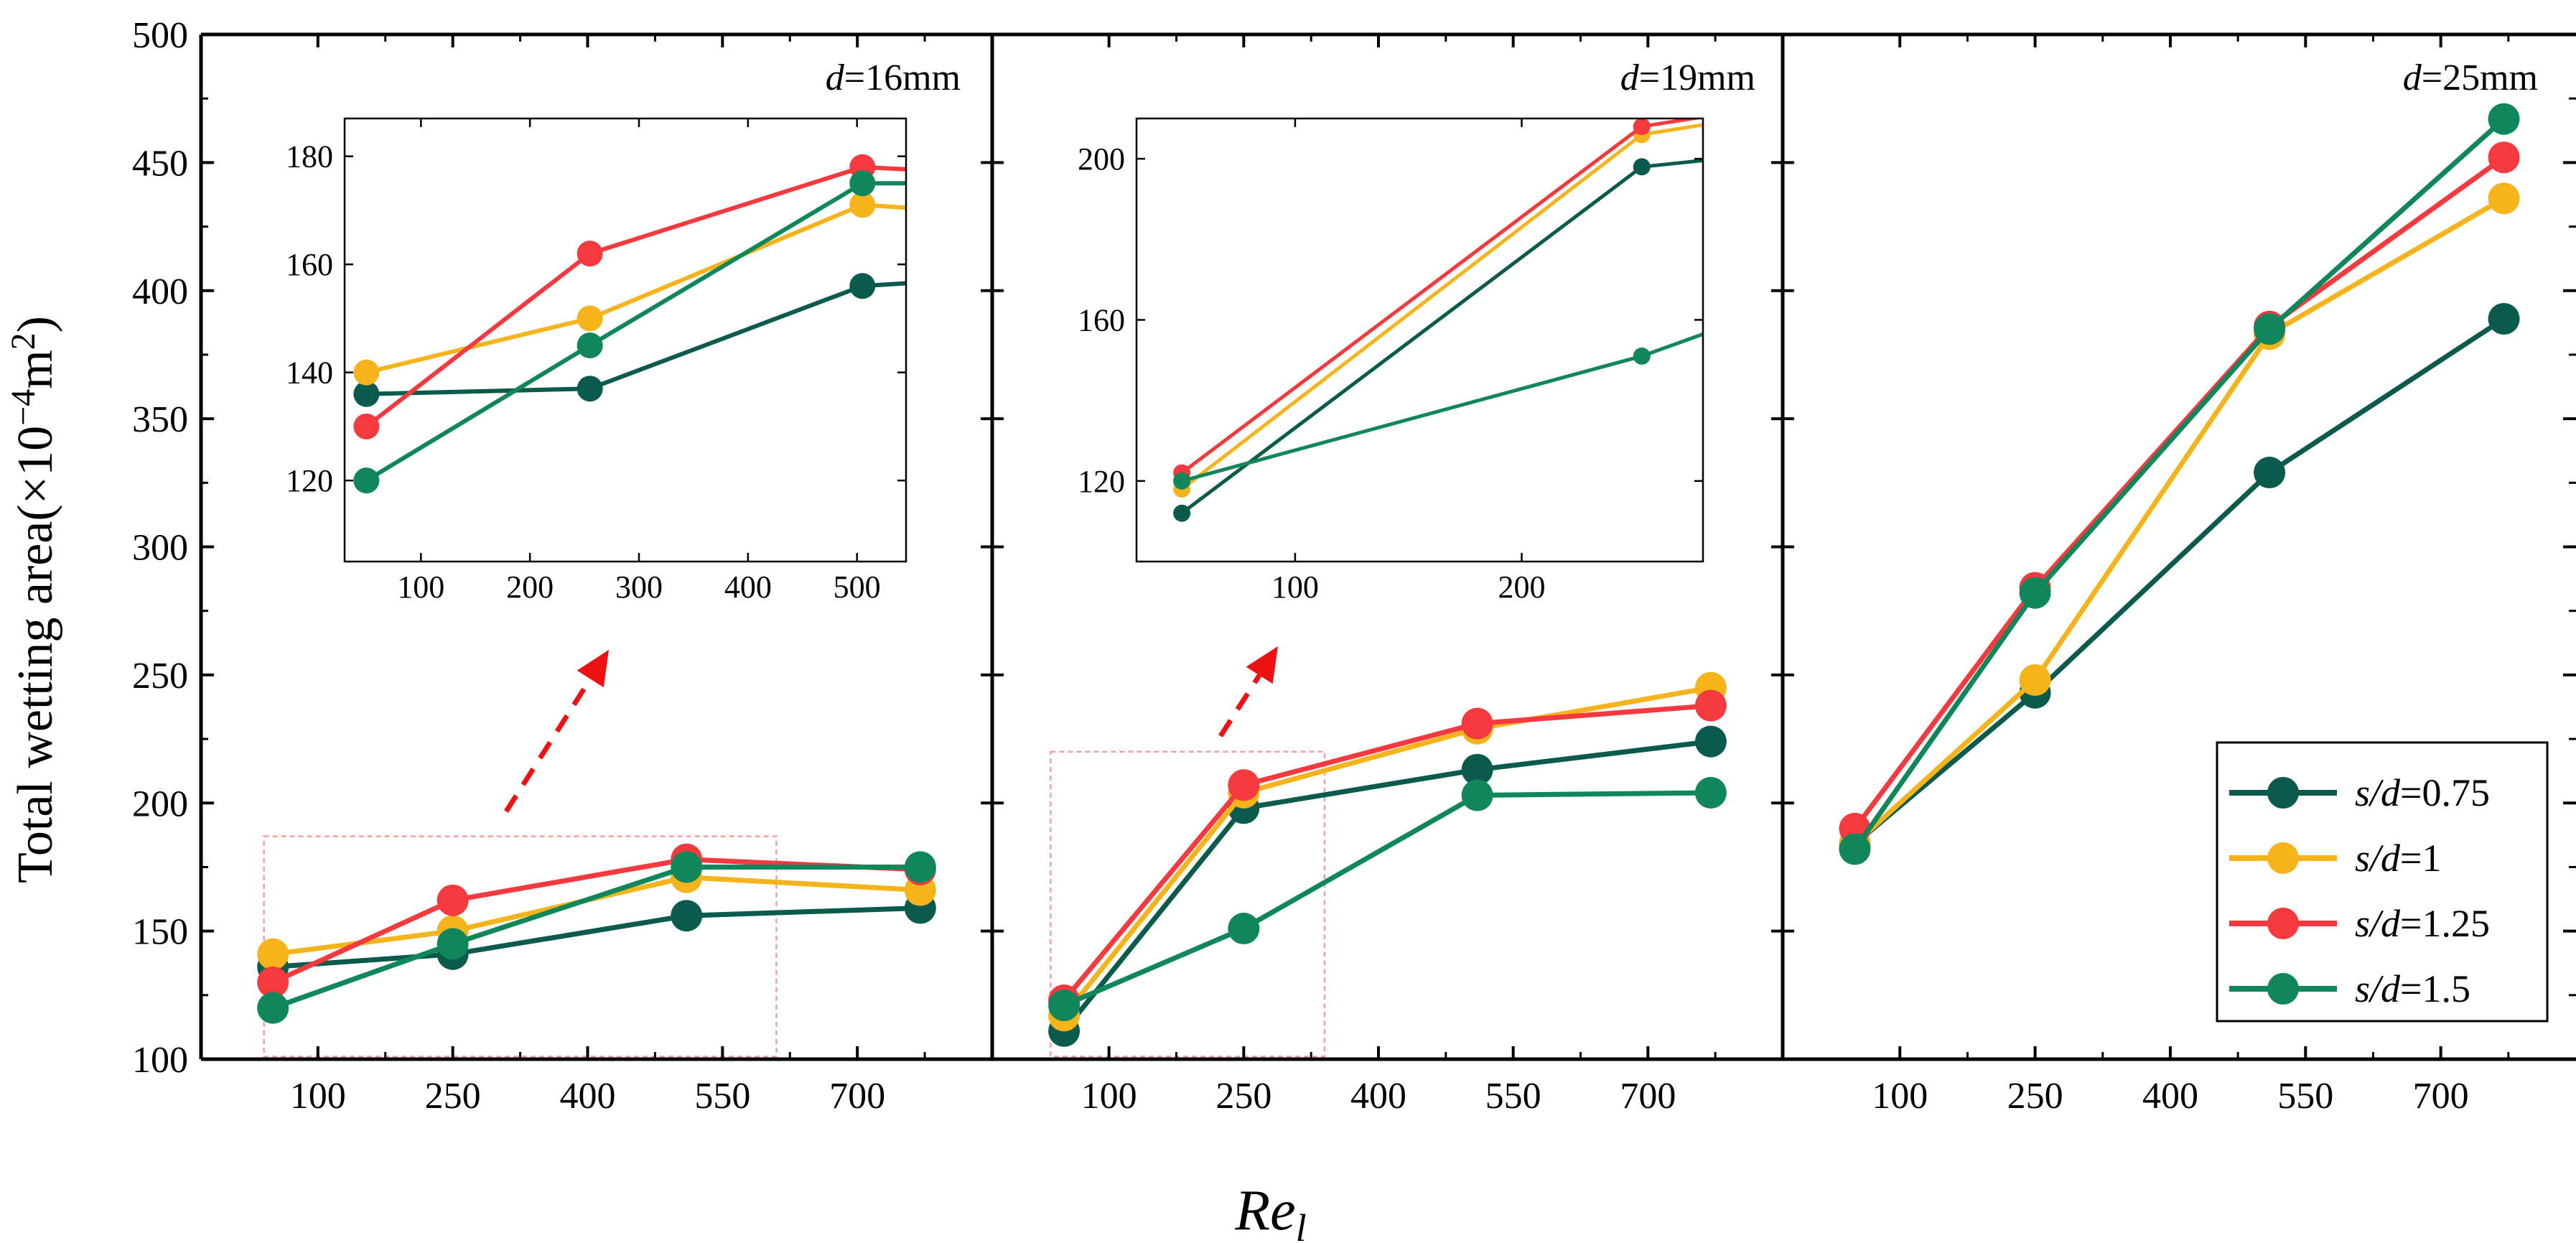  What do you see at coordinates (2170, 1096) in the screenshot?
I see `x-tick-label-p2-400: 400` at bounding box center [2170, 1096].